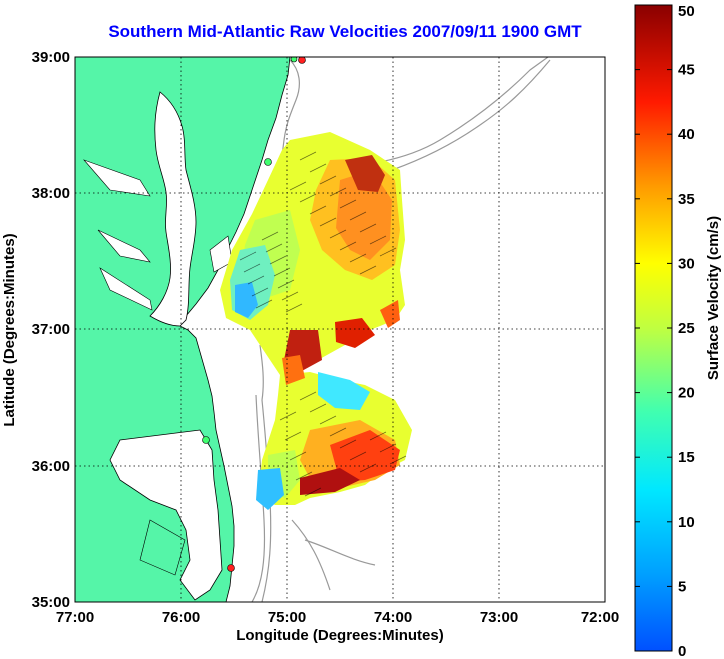 The height and width of the screenshot is (659, 724). Describe the element at coordinates (51, 329) in the screenshot. I see `y-tick-label: 37:00` at that location.